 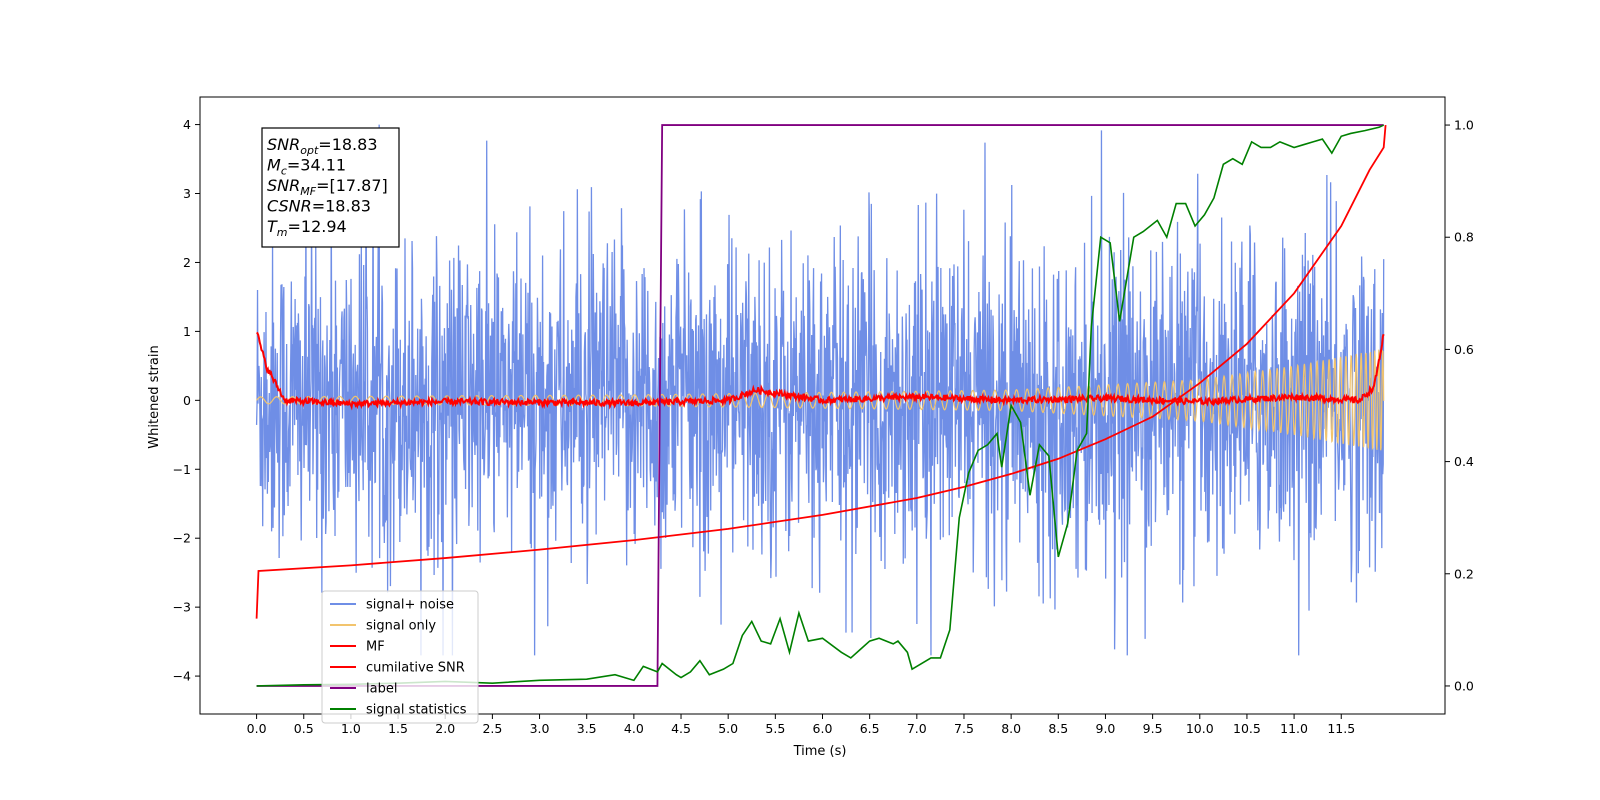 What do you see at coordinates (823, 728) in the screenshot?
I see `x-tick-label: 6.0` at bounding box center [823, 728].